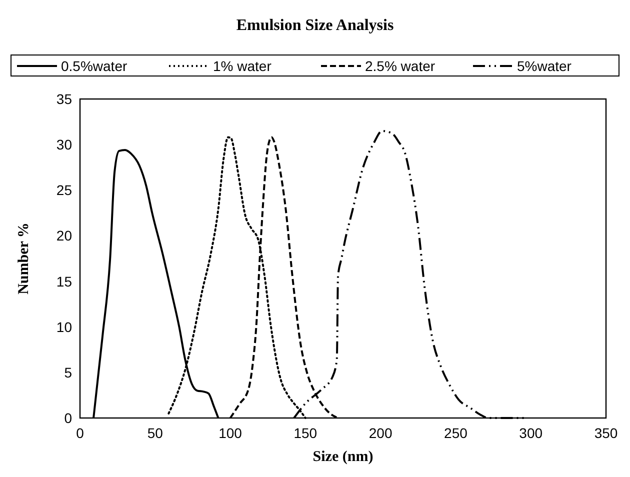  I want to click on x-tick-label: 100, so click(230, 433).